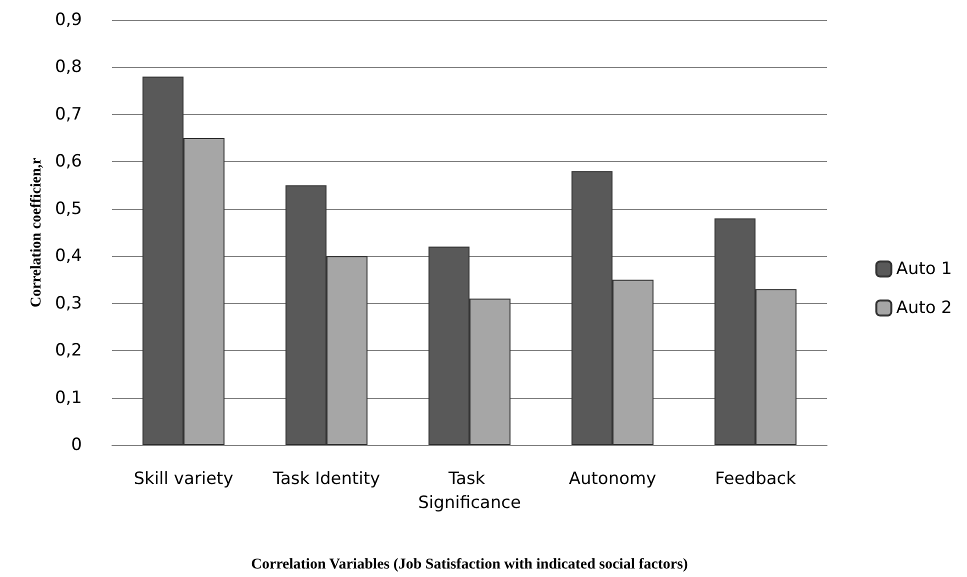 Image resolution: width=967 pixels, height=577 pixels. Describe the element at coordinates (68, 208) in the screenshot. I see `y-tick-label: 0,5` at that location.